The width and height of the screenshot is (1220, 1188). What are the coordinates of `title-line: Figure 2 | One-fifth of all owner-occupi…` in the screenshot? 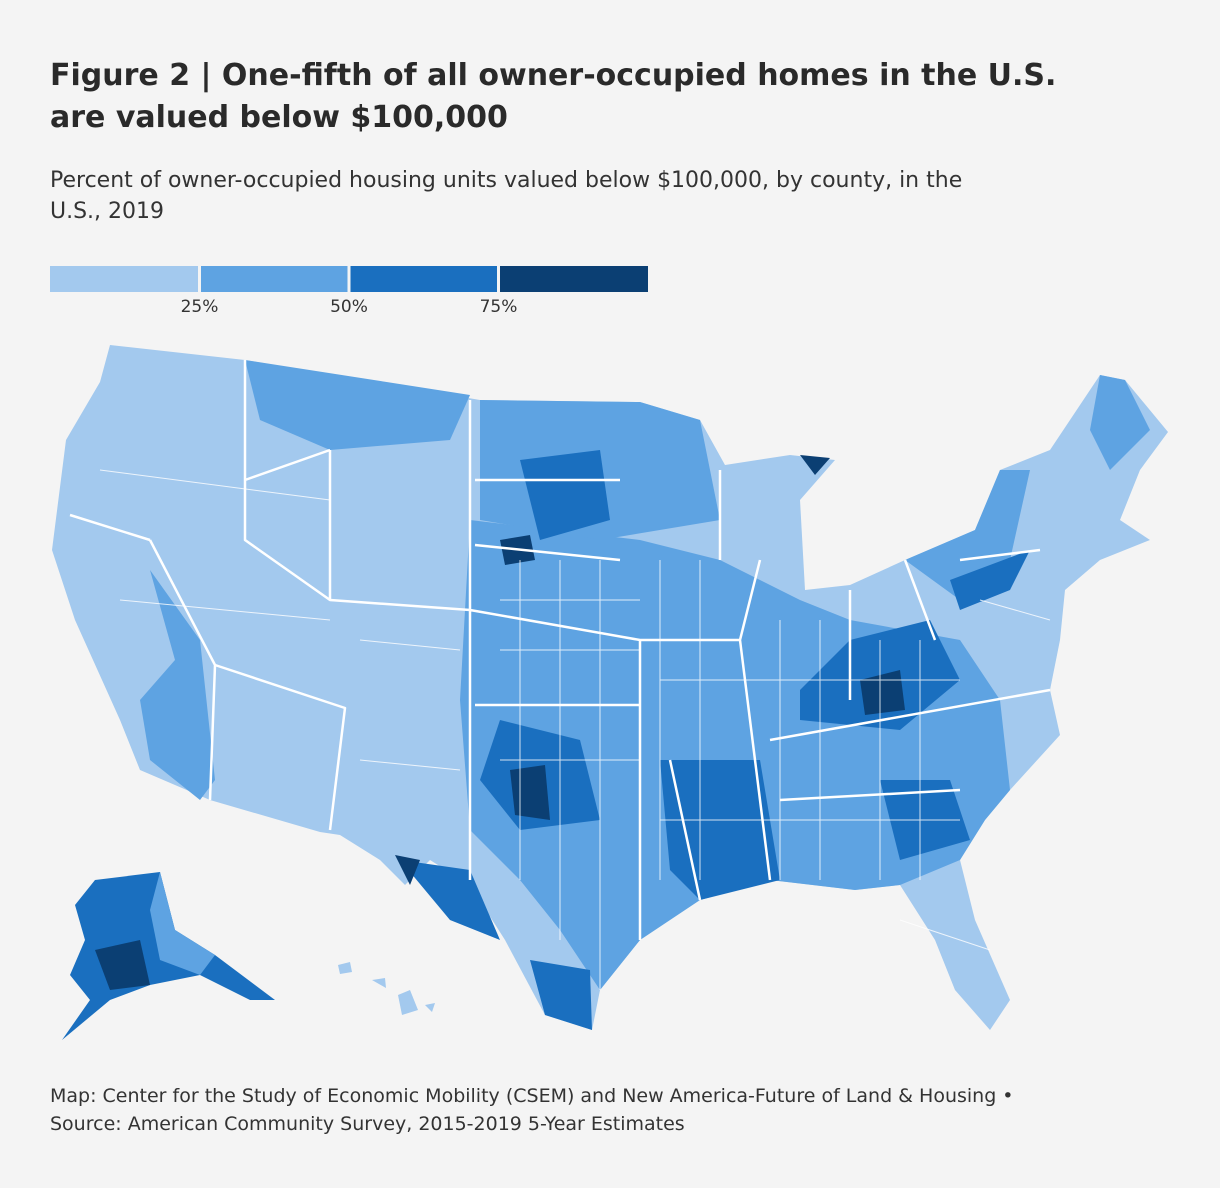 It's located at (553, 75).